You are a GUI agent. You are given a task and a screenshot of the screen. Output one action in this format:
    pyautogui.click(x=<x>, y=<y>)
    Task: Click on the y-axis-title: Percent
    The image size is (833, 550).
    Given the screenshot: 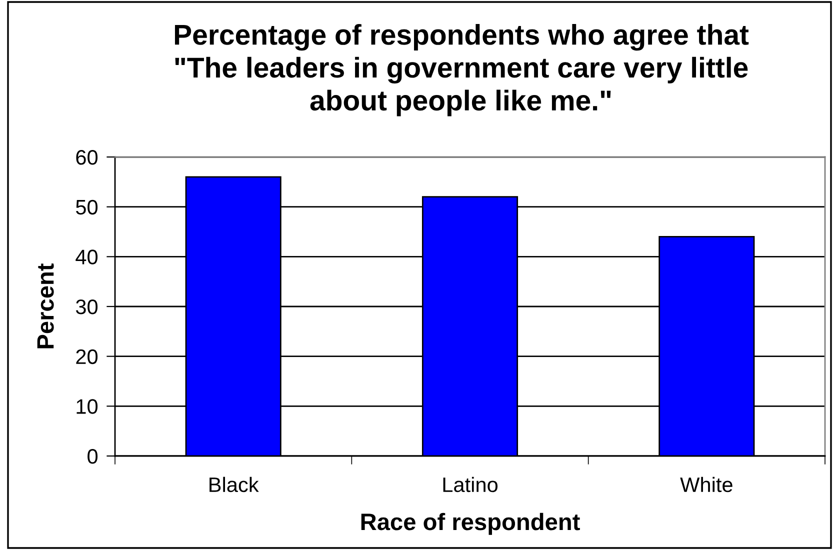 What is the action you would take?
    pyautogui.click(x=45, y=305)
    